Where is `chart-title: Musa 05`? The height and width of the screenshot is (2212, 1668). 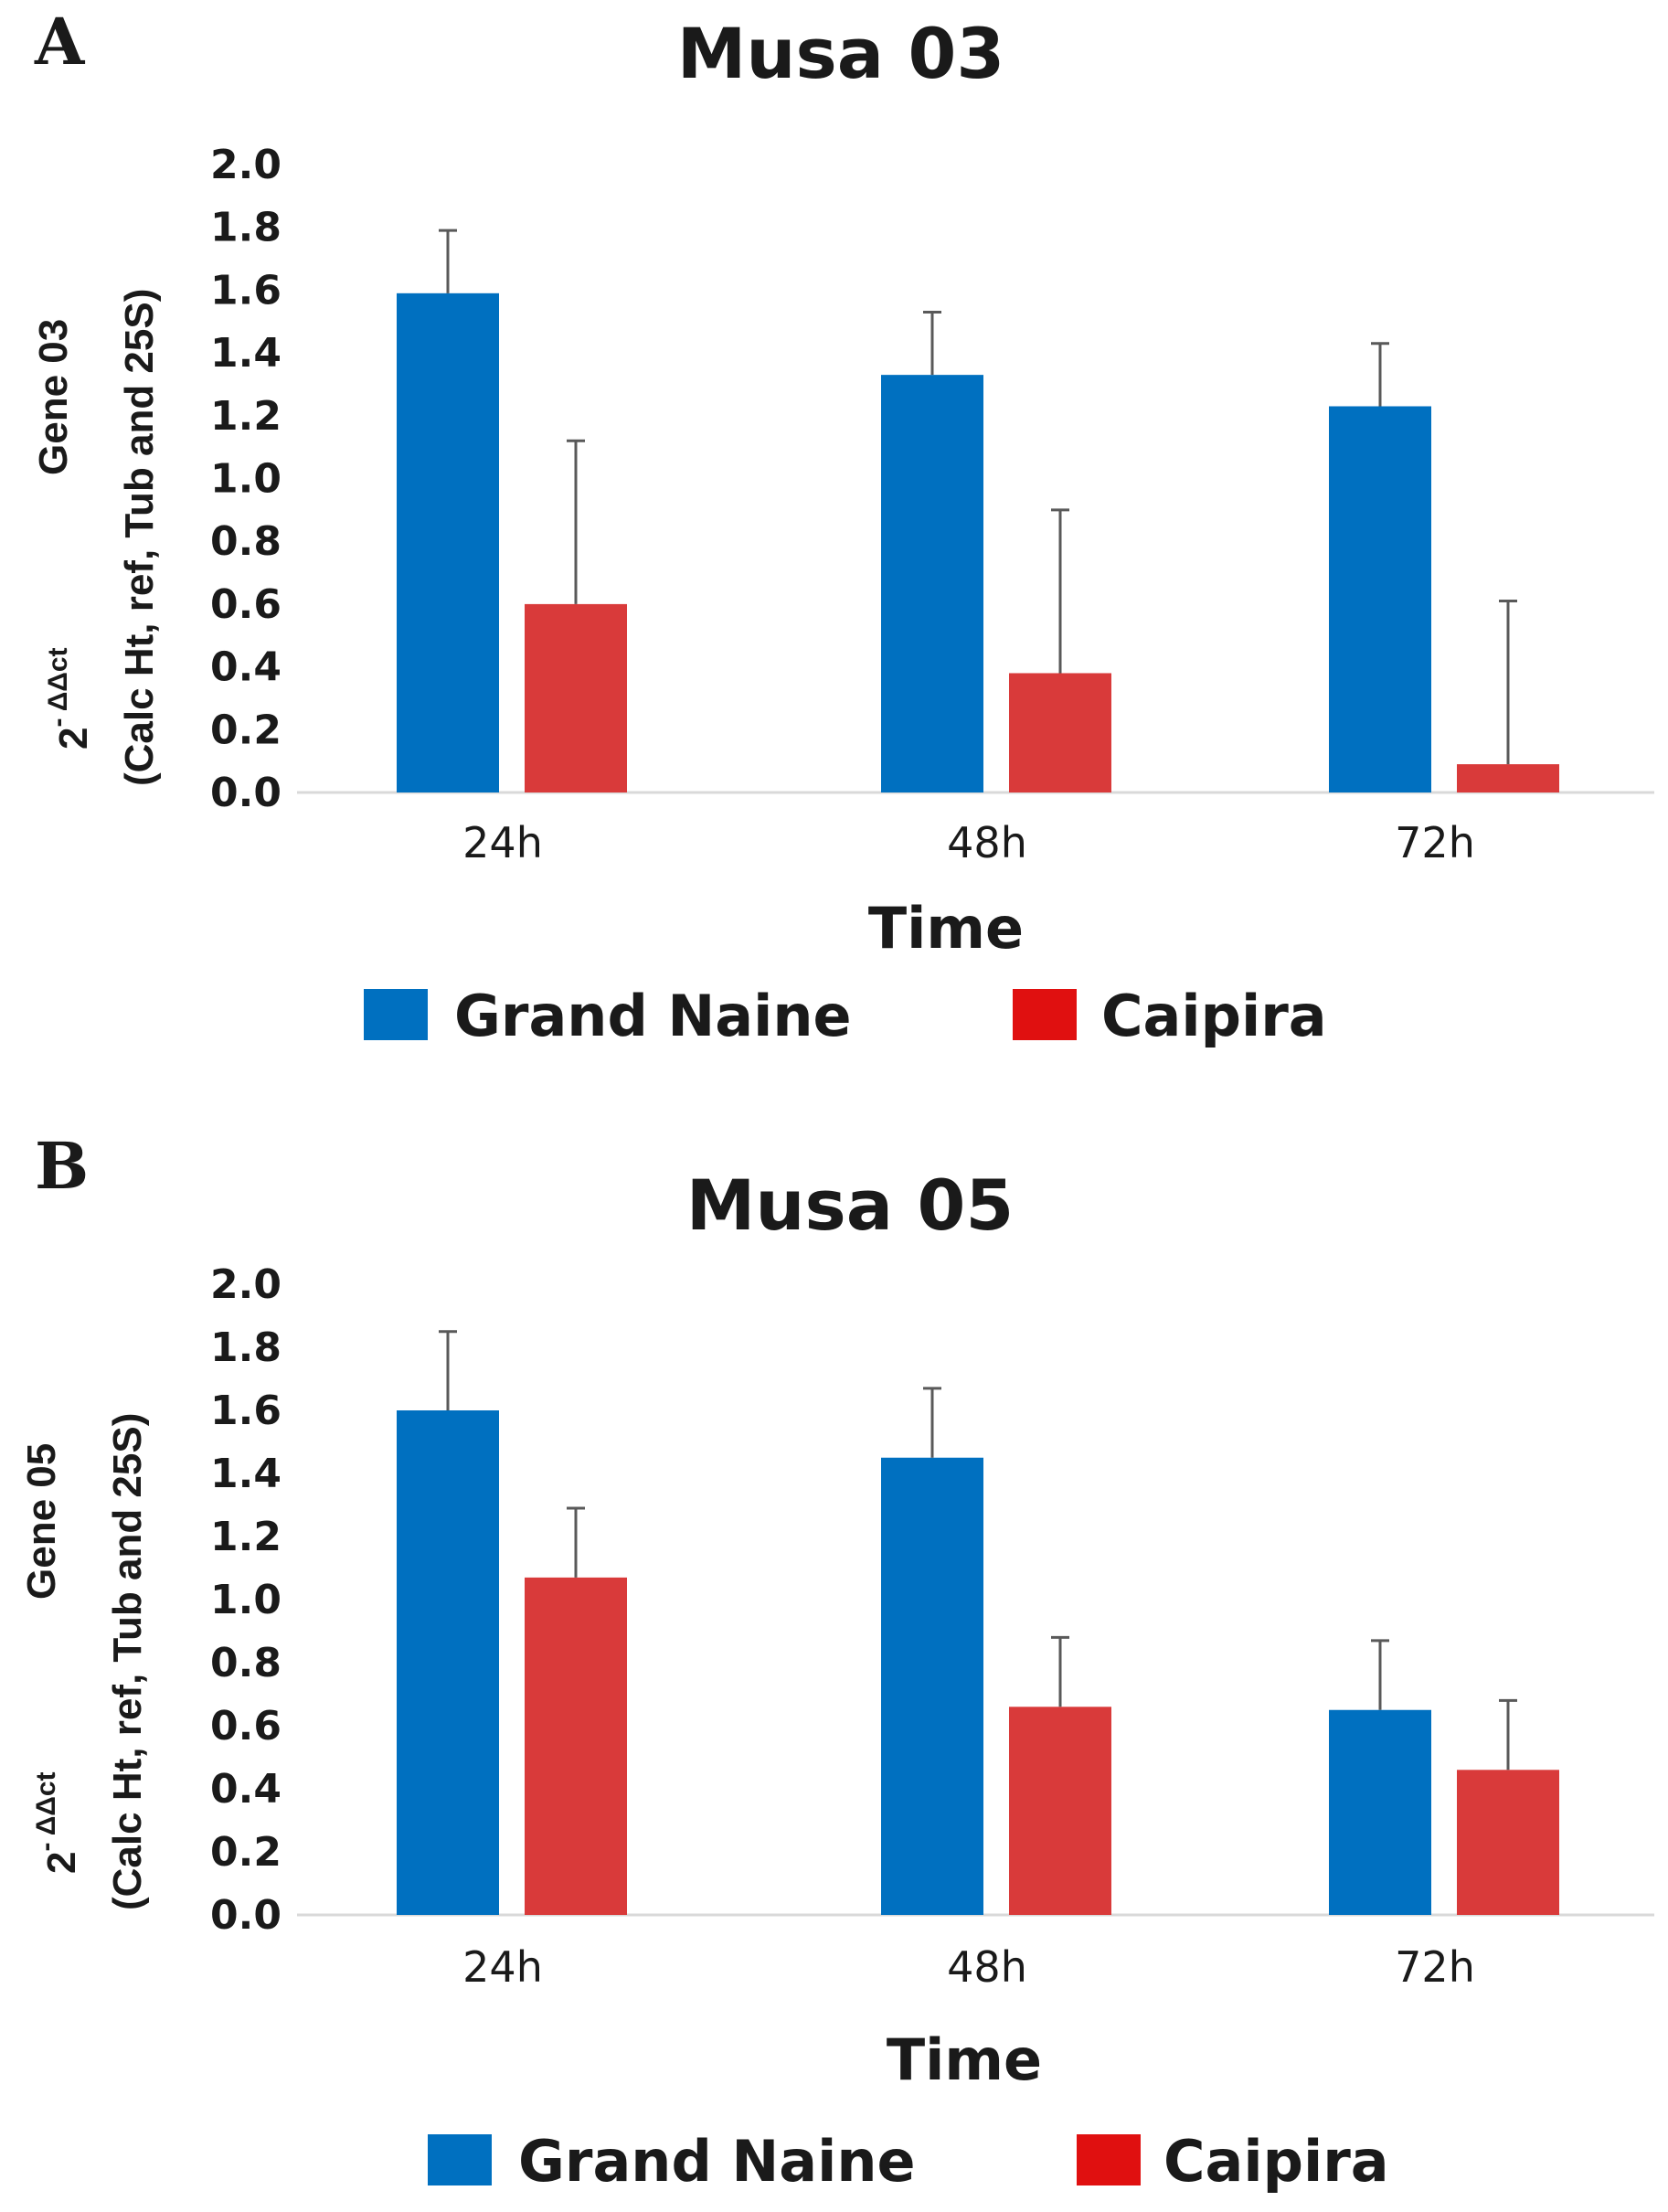
chart-title: Musa 05 is located at coordinates (850, 1205).